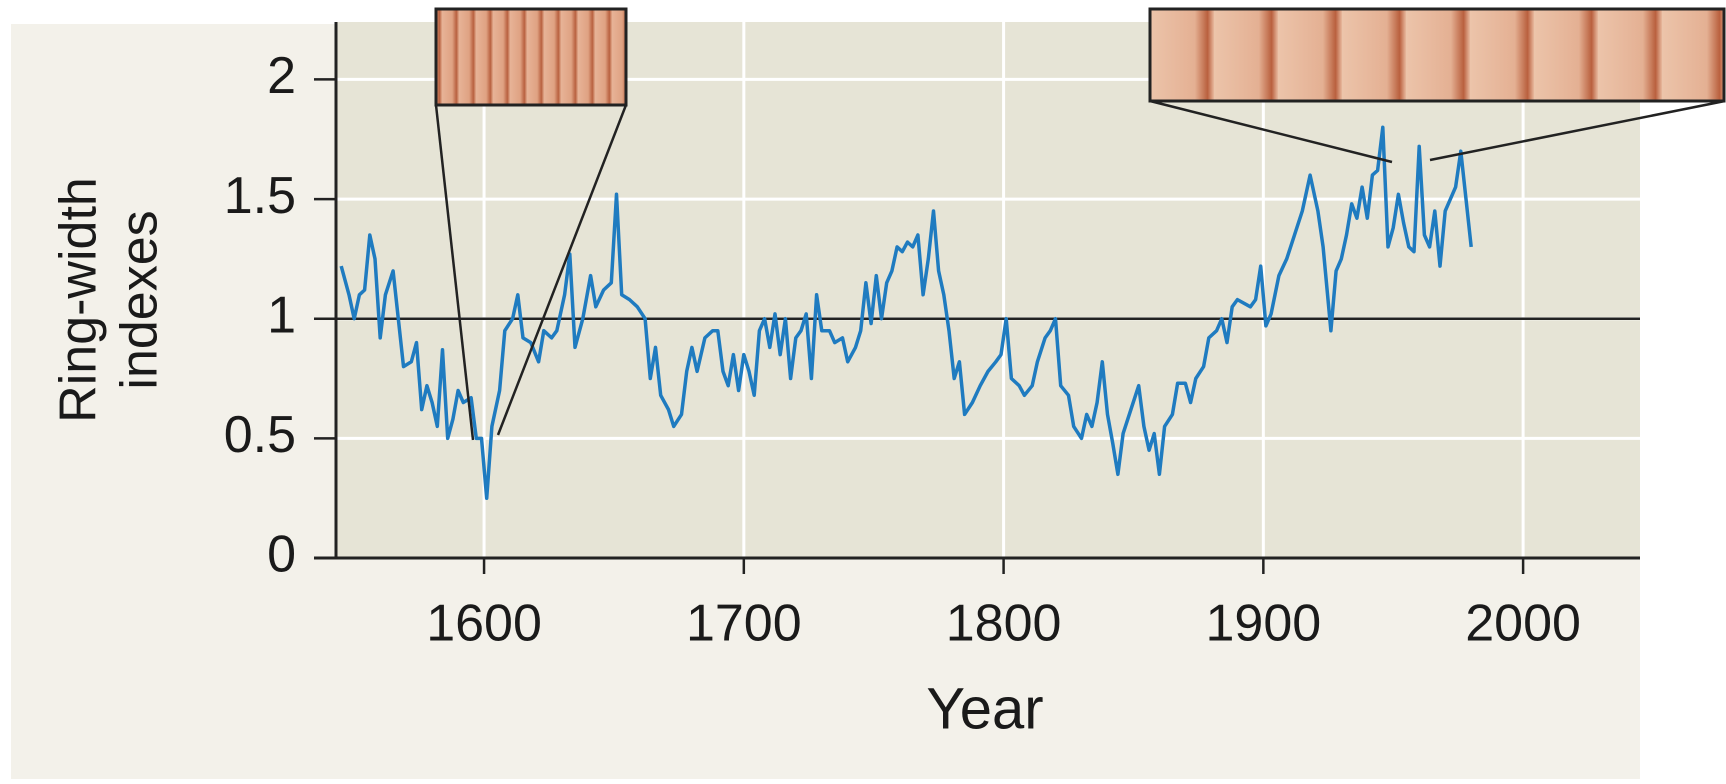 The image size is (1726, 784). What do you see at coordinates (1004, 624) in the screenshot?
I see `x-tick-label: 1800` at bounding box center [1004, 624].